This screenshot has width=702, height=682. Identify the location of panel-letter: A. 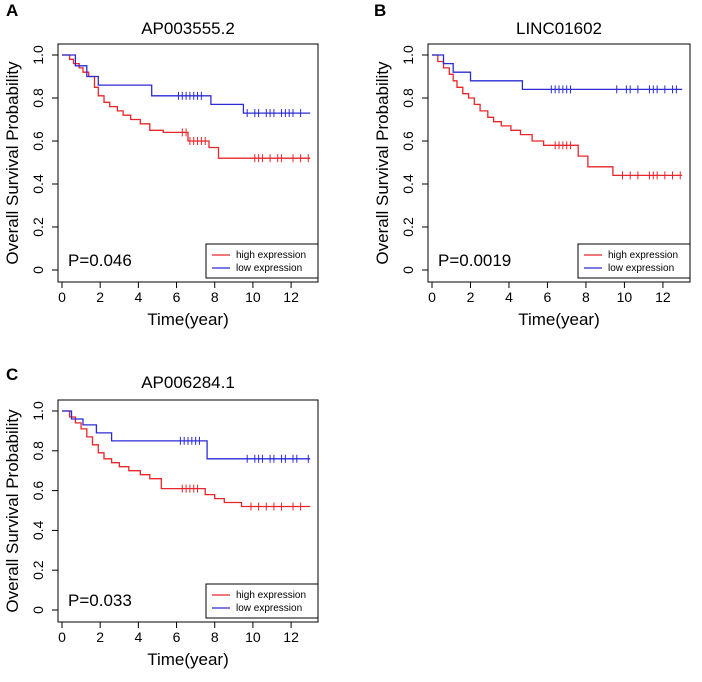
(12, 10).